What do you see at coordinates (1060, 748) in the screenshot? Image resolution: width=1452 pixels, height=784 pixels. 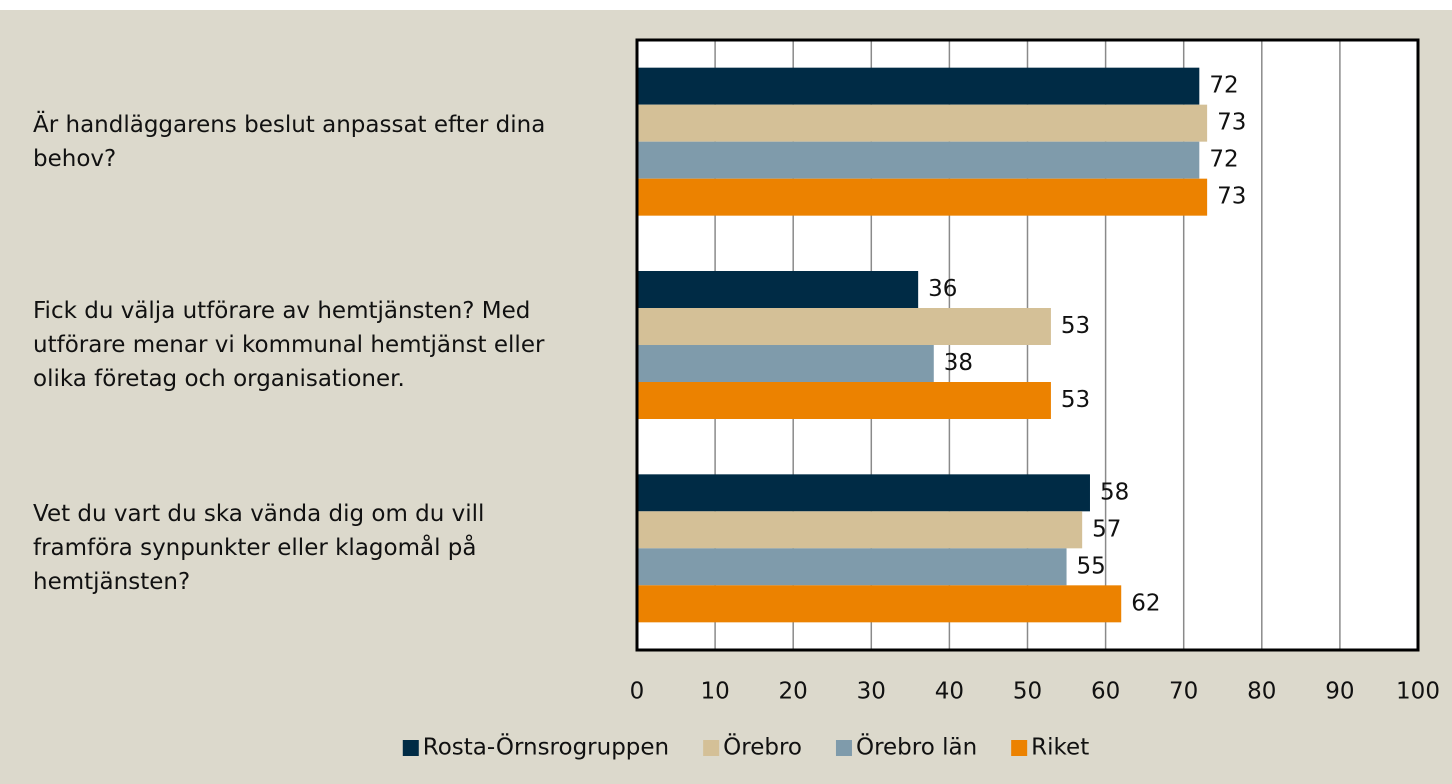 I see `legend-label: Riket` at bounding box center [1060, 748].